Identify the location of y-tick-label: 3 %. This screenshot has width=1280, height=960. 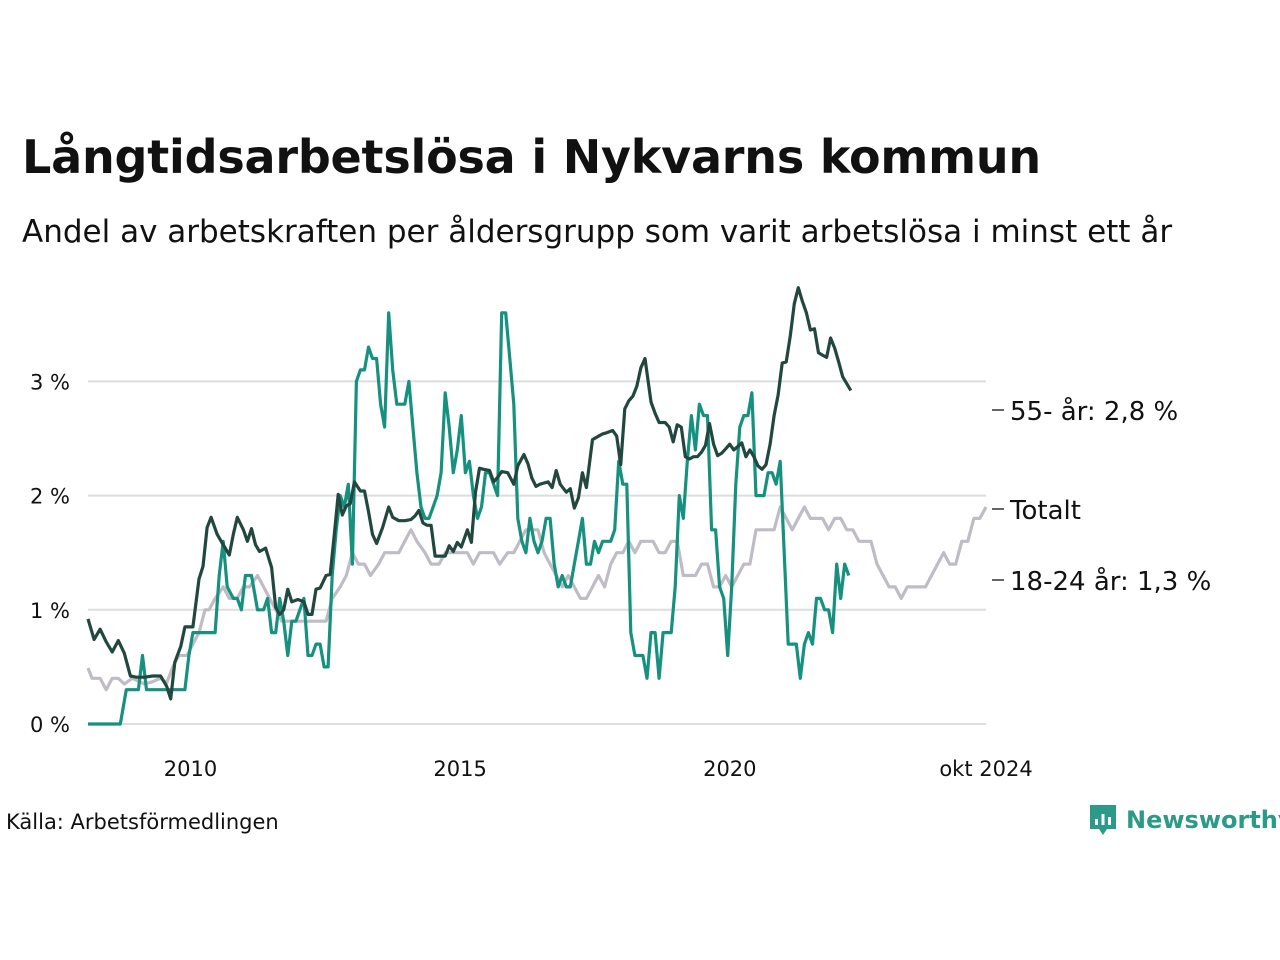
(50, 382).